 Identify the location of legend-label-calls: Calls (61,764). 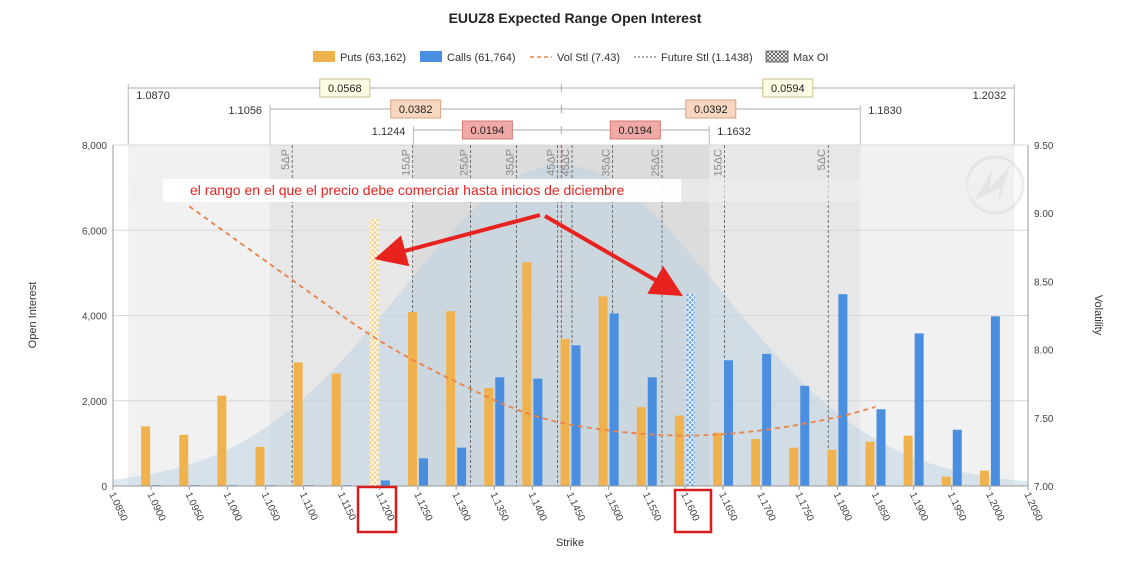
(481, 58).